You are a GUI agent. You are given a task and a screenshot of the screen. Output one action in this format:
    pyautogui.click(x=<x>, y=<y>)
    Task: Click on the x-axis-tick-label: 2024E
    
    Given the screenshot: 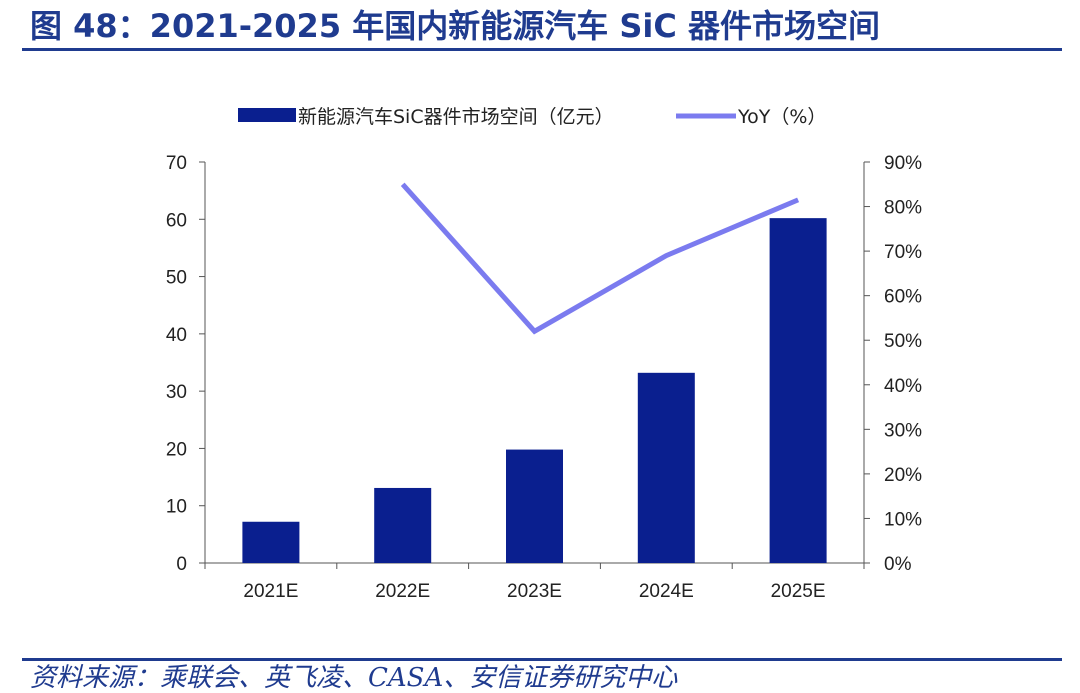 What is the action you would take?
    pyautogui.click(x=666, y=591)
    